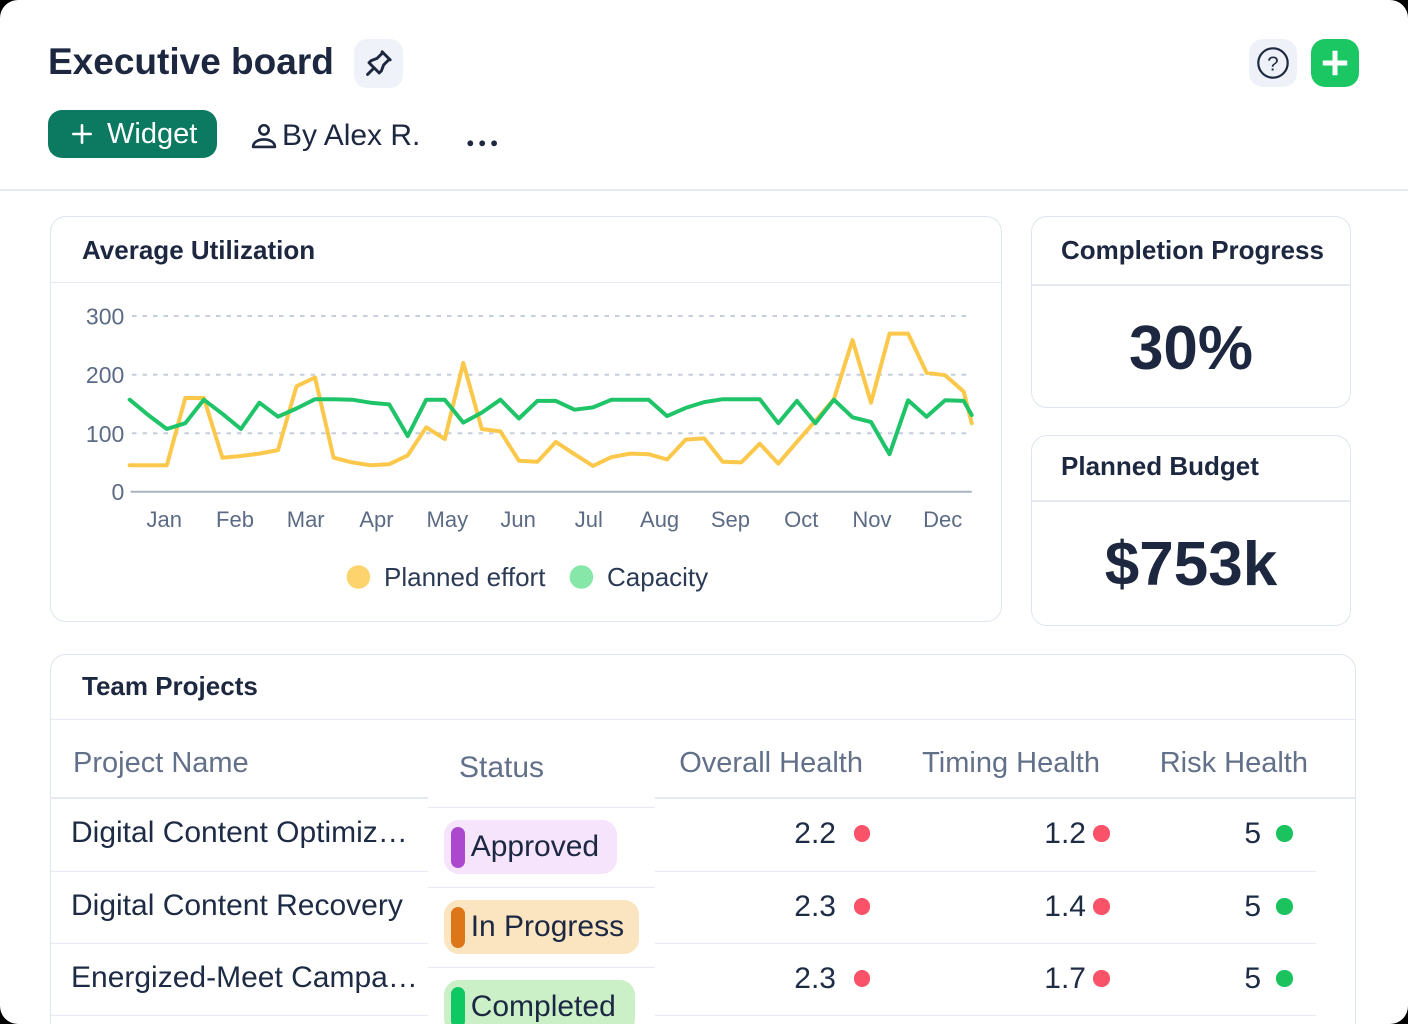 This screenshot has height=1024, width=1408. What do you see at coordinates (105, 434) in the screenshot?
I see `svg-text: 100` at bounding box center [105, 434].